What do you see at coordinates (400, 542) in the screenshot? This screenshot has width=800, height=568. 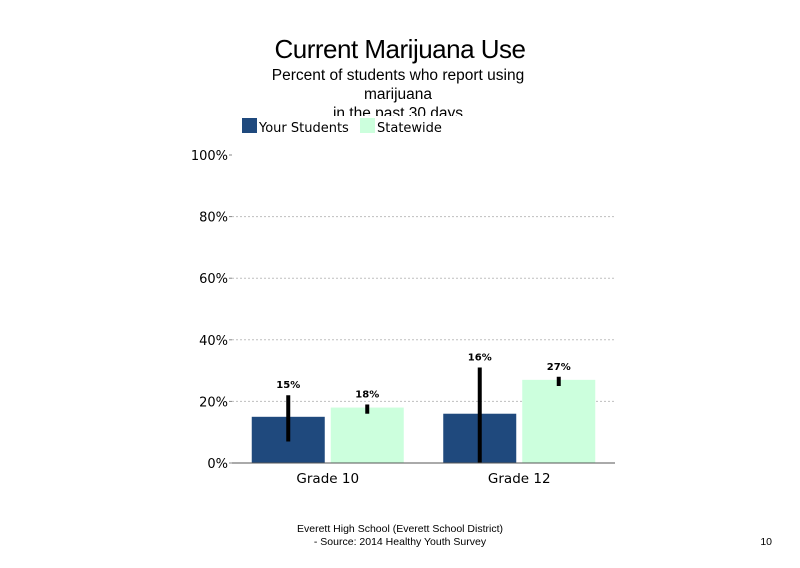 I see `footer-source: - Source: 2014 Healthy Youth Survey` at bounding box center [400, 542].